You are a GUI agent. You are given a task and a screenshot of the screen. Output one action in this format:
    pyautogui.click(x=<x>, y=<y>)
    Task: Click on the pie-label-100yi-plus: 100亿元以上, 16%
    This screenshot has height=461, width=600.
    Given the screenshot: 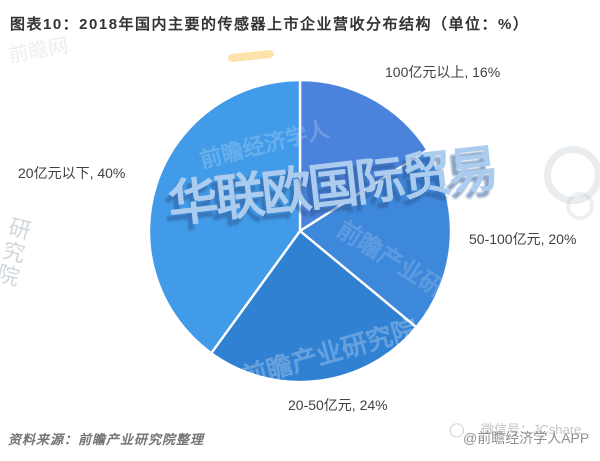 What is the action you would take?
    pyautogui.click(x=443, y=72)
    